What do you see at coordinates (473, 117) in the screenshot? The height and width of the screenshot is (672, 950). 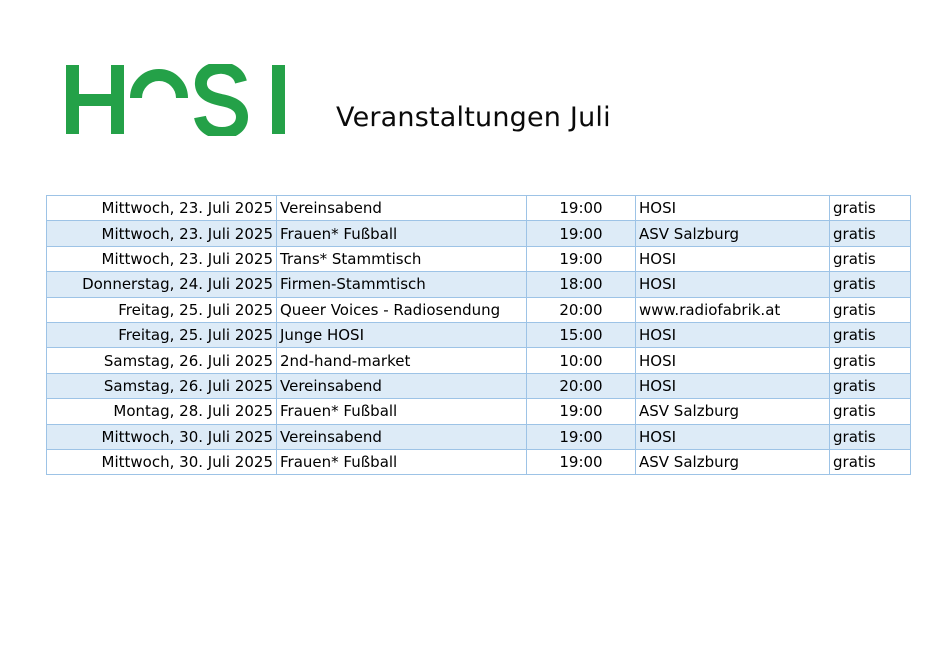 I see `page-title: Veranstaltungen Juli` at bounding box center [473, 117].